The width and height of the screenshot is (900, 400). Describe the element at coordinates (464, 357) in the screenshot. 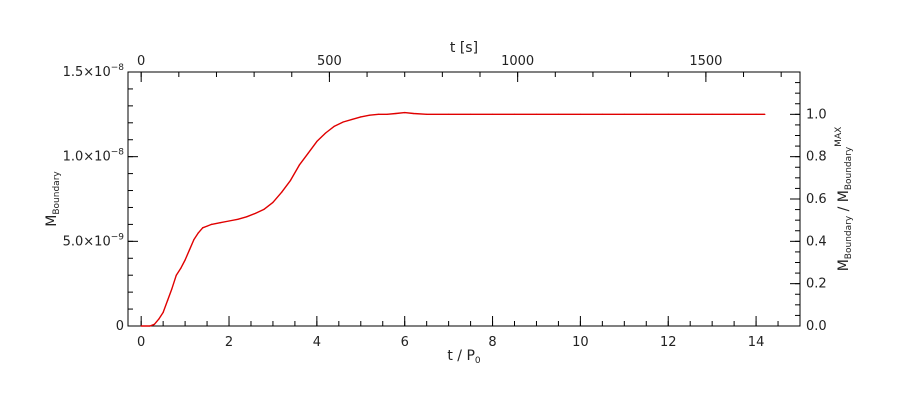

I see `x-axis-label: t / P0` at that location.